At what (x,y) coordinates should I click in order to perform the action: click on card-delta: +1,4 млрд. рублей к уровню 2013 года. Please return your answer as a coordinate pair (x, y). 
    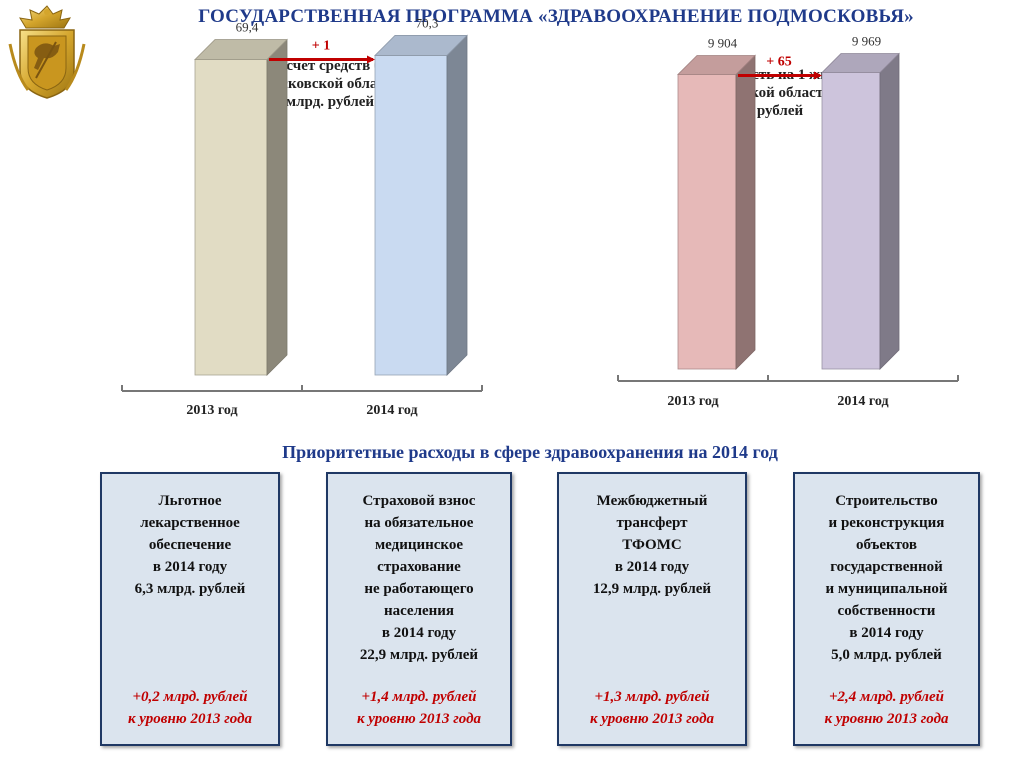
    Looking at the image, I should click on (419, 708).